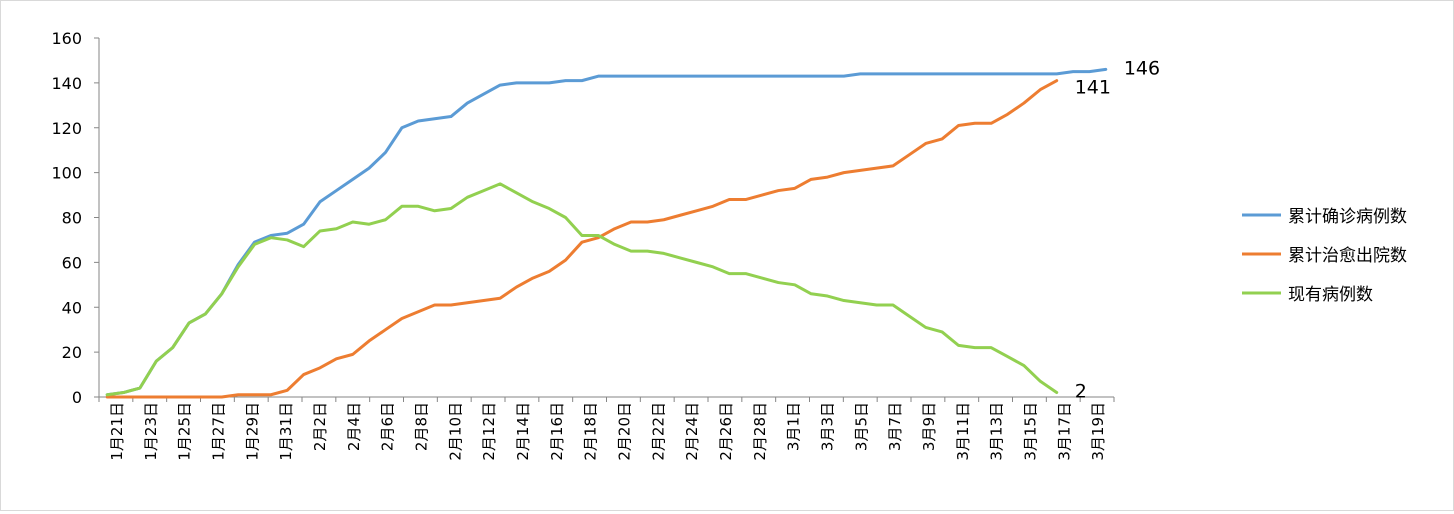  I want to click on end-labels: 146 141 2, so click(1117, 229).